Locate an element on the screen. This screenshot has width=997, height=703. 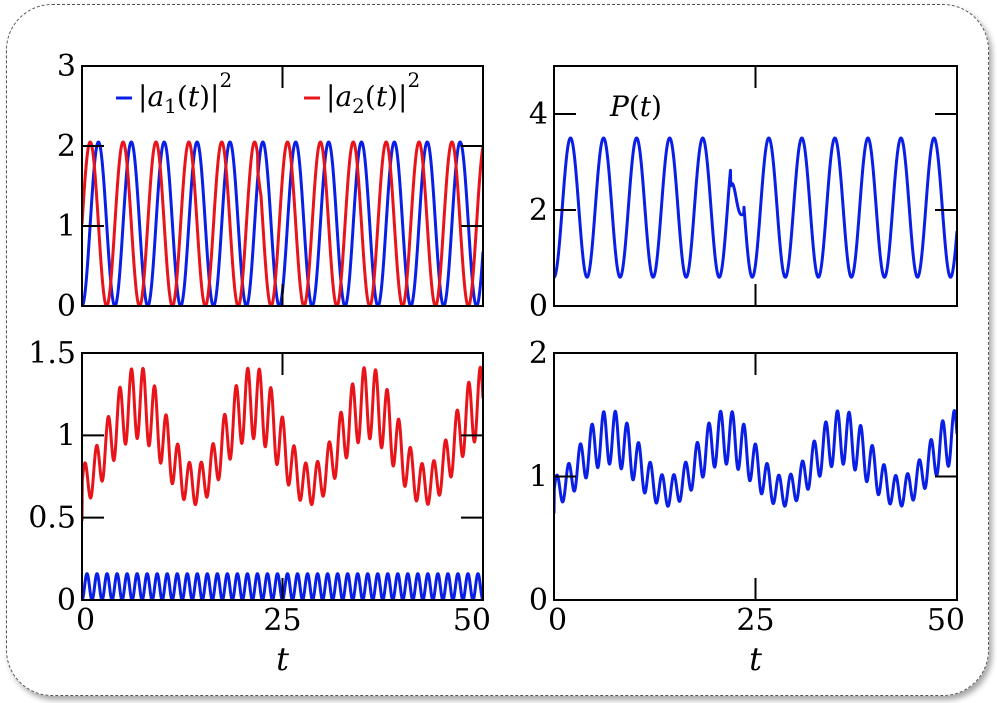
legend-entry-red: |a2(t)|2 is located at coordinates (373, 93).